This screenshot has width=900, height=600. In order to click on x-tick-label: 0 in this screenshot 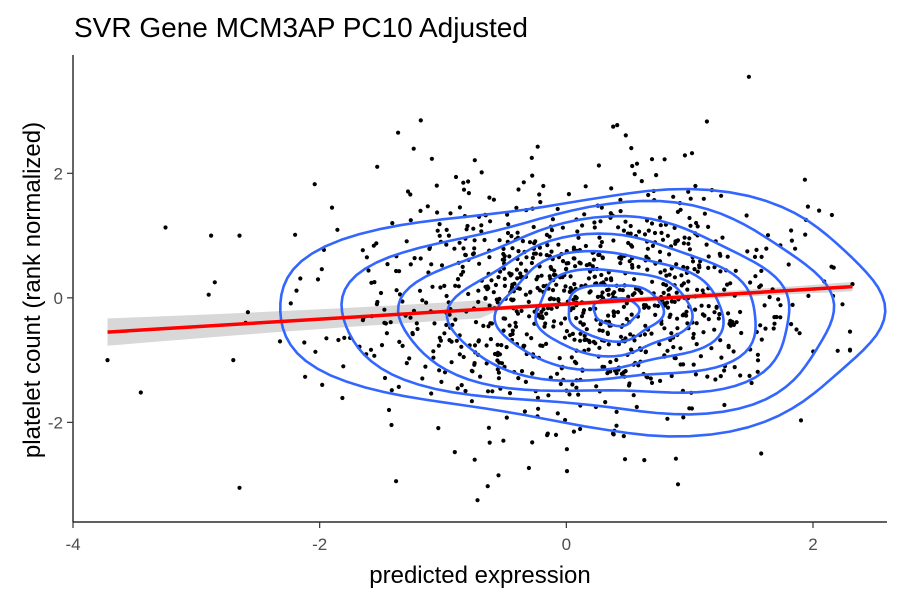, I will do `click(566, 544)`.